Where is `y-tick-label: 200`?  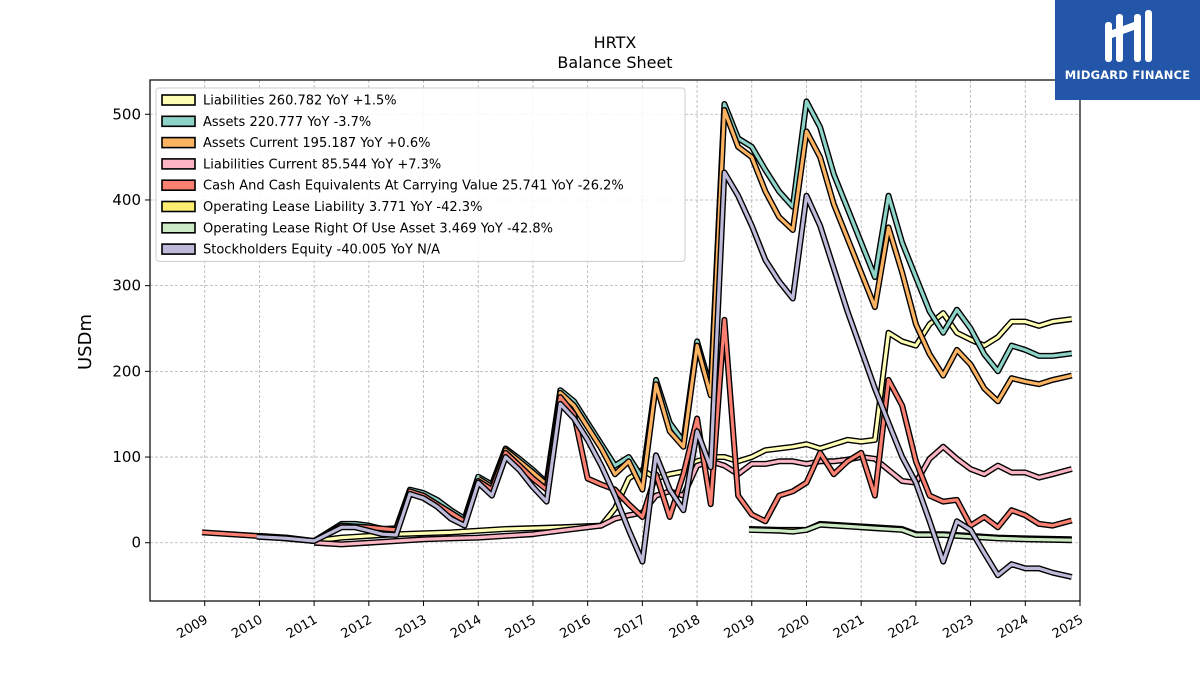 y-tick-label: 200 is located at coordinates (126, 371).